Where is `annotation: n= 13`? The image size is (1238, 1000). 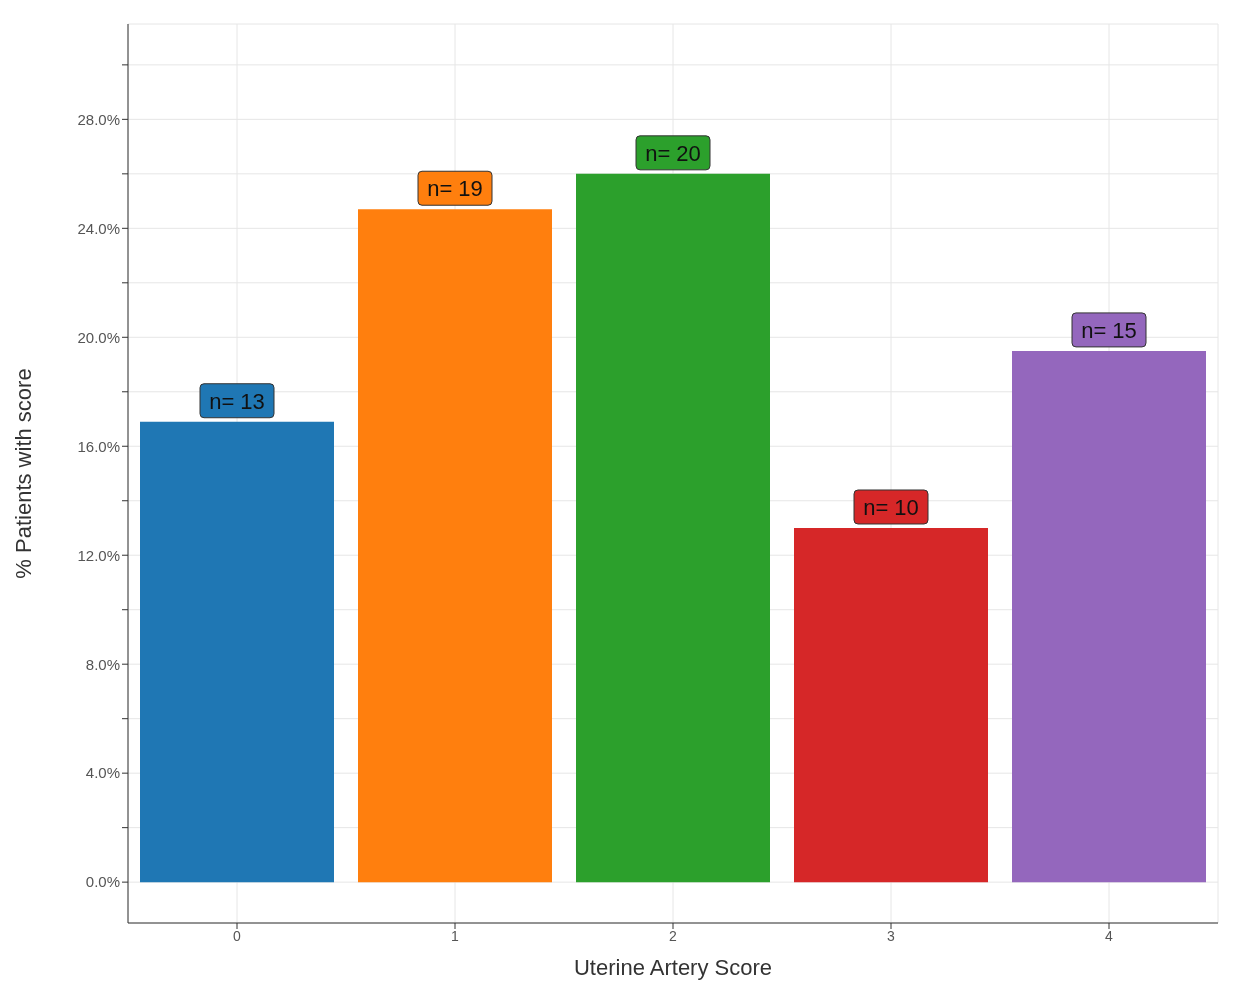
annotation: n= 13 is located at coordinates (237, 401).